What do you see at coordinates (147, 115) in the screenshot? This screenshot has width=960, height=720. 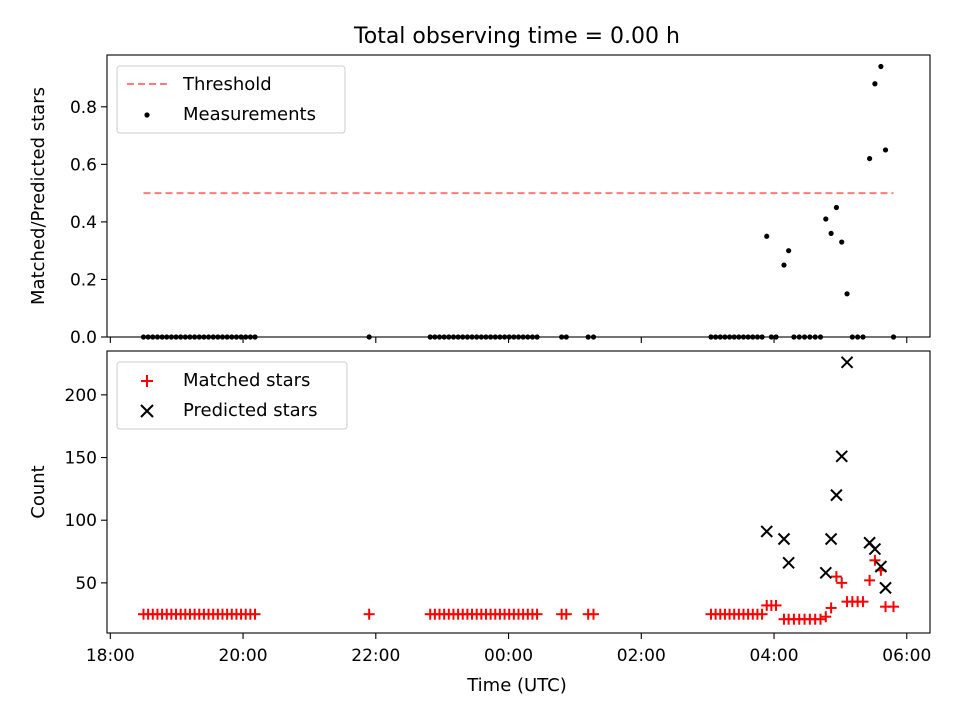 I see `legend-measurements-swatch` at bounding box center [147, 115].